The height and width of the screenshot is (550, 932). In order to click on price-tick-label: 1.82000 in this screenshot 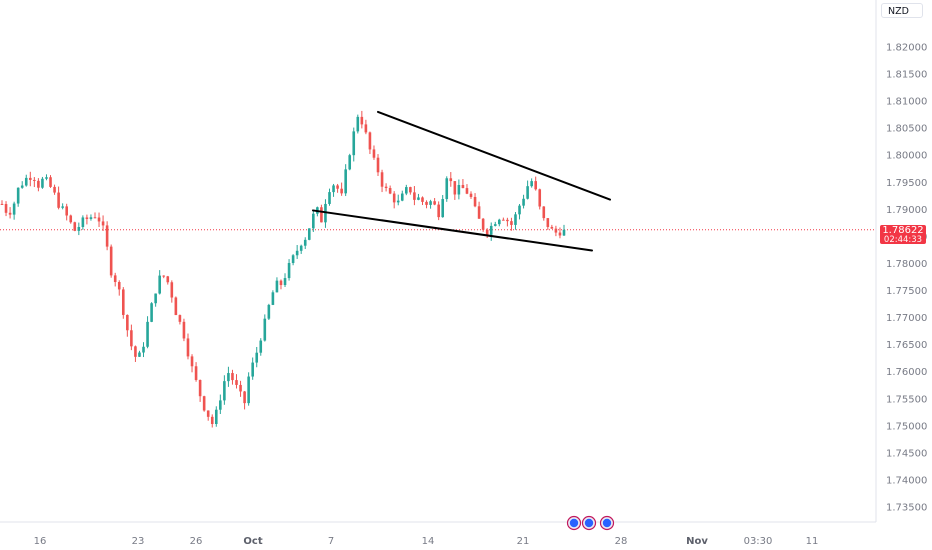, I will do `click(906, 48)`.